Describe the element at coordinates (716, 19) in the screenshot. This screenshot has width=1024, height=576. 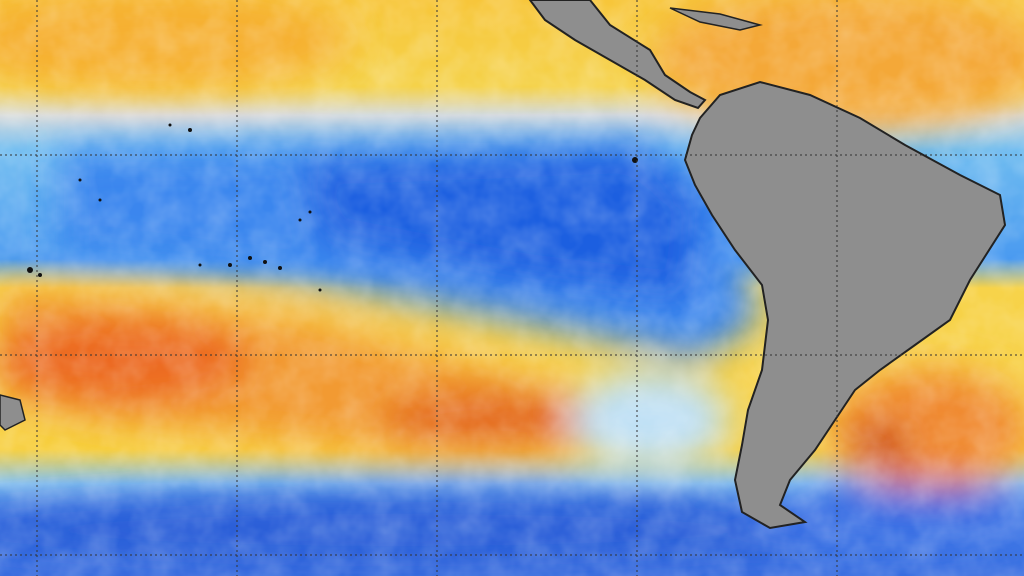
I see `caribbean-island` at that location.